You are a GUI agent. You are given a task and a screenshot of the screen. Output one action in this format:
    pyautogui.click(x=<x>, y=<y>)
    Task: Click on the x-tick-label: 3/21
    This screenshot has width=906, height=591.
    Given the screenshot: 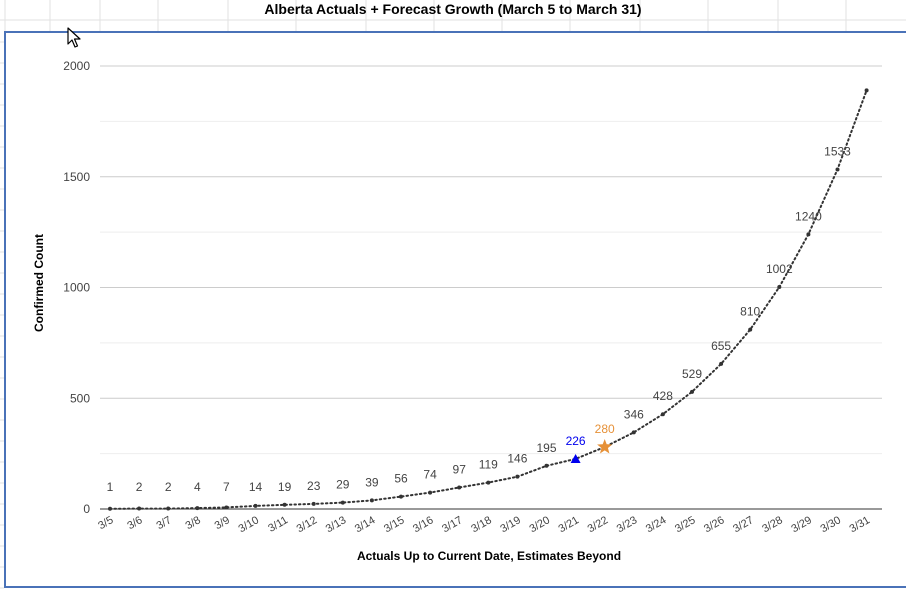 What is the action you would take?
    pyautogui.click(x=569, y=524)
    